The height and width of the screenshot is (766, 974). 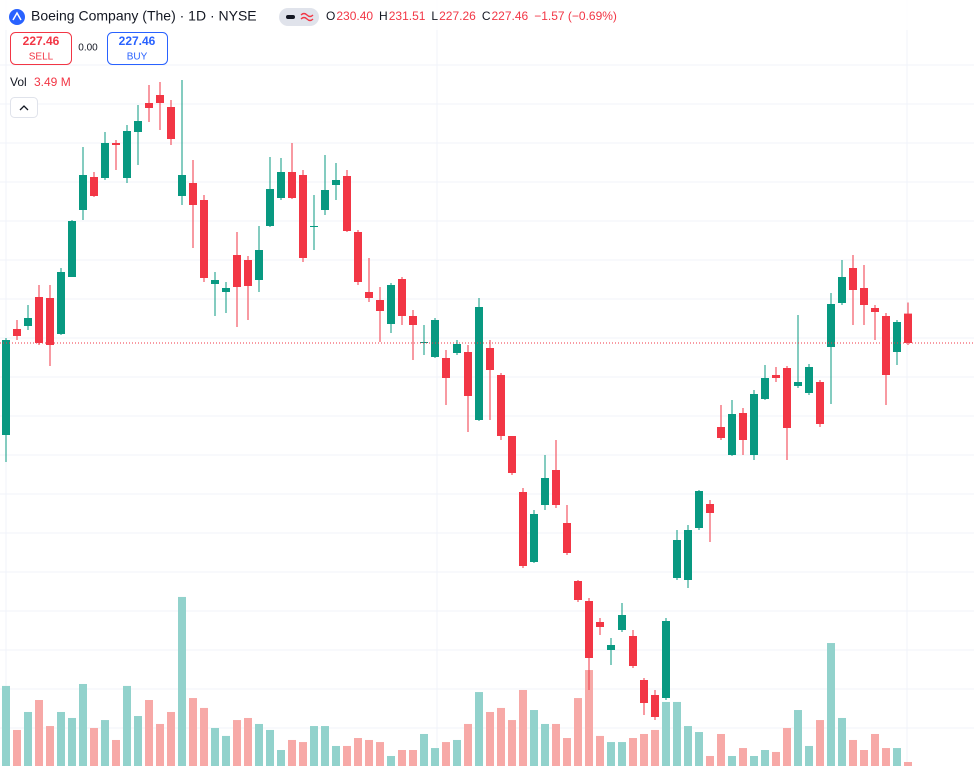 I want to click on sell-label: SELL, so click(x=41, y=57).